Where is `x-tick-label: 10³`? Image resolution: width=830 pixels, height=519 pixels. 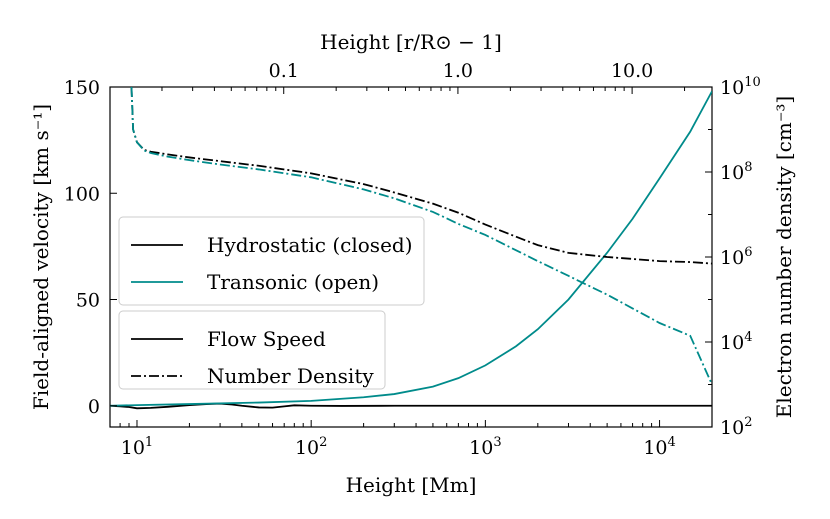 x-tick-label: 10³ is located at coordinates (485, 447).